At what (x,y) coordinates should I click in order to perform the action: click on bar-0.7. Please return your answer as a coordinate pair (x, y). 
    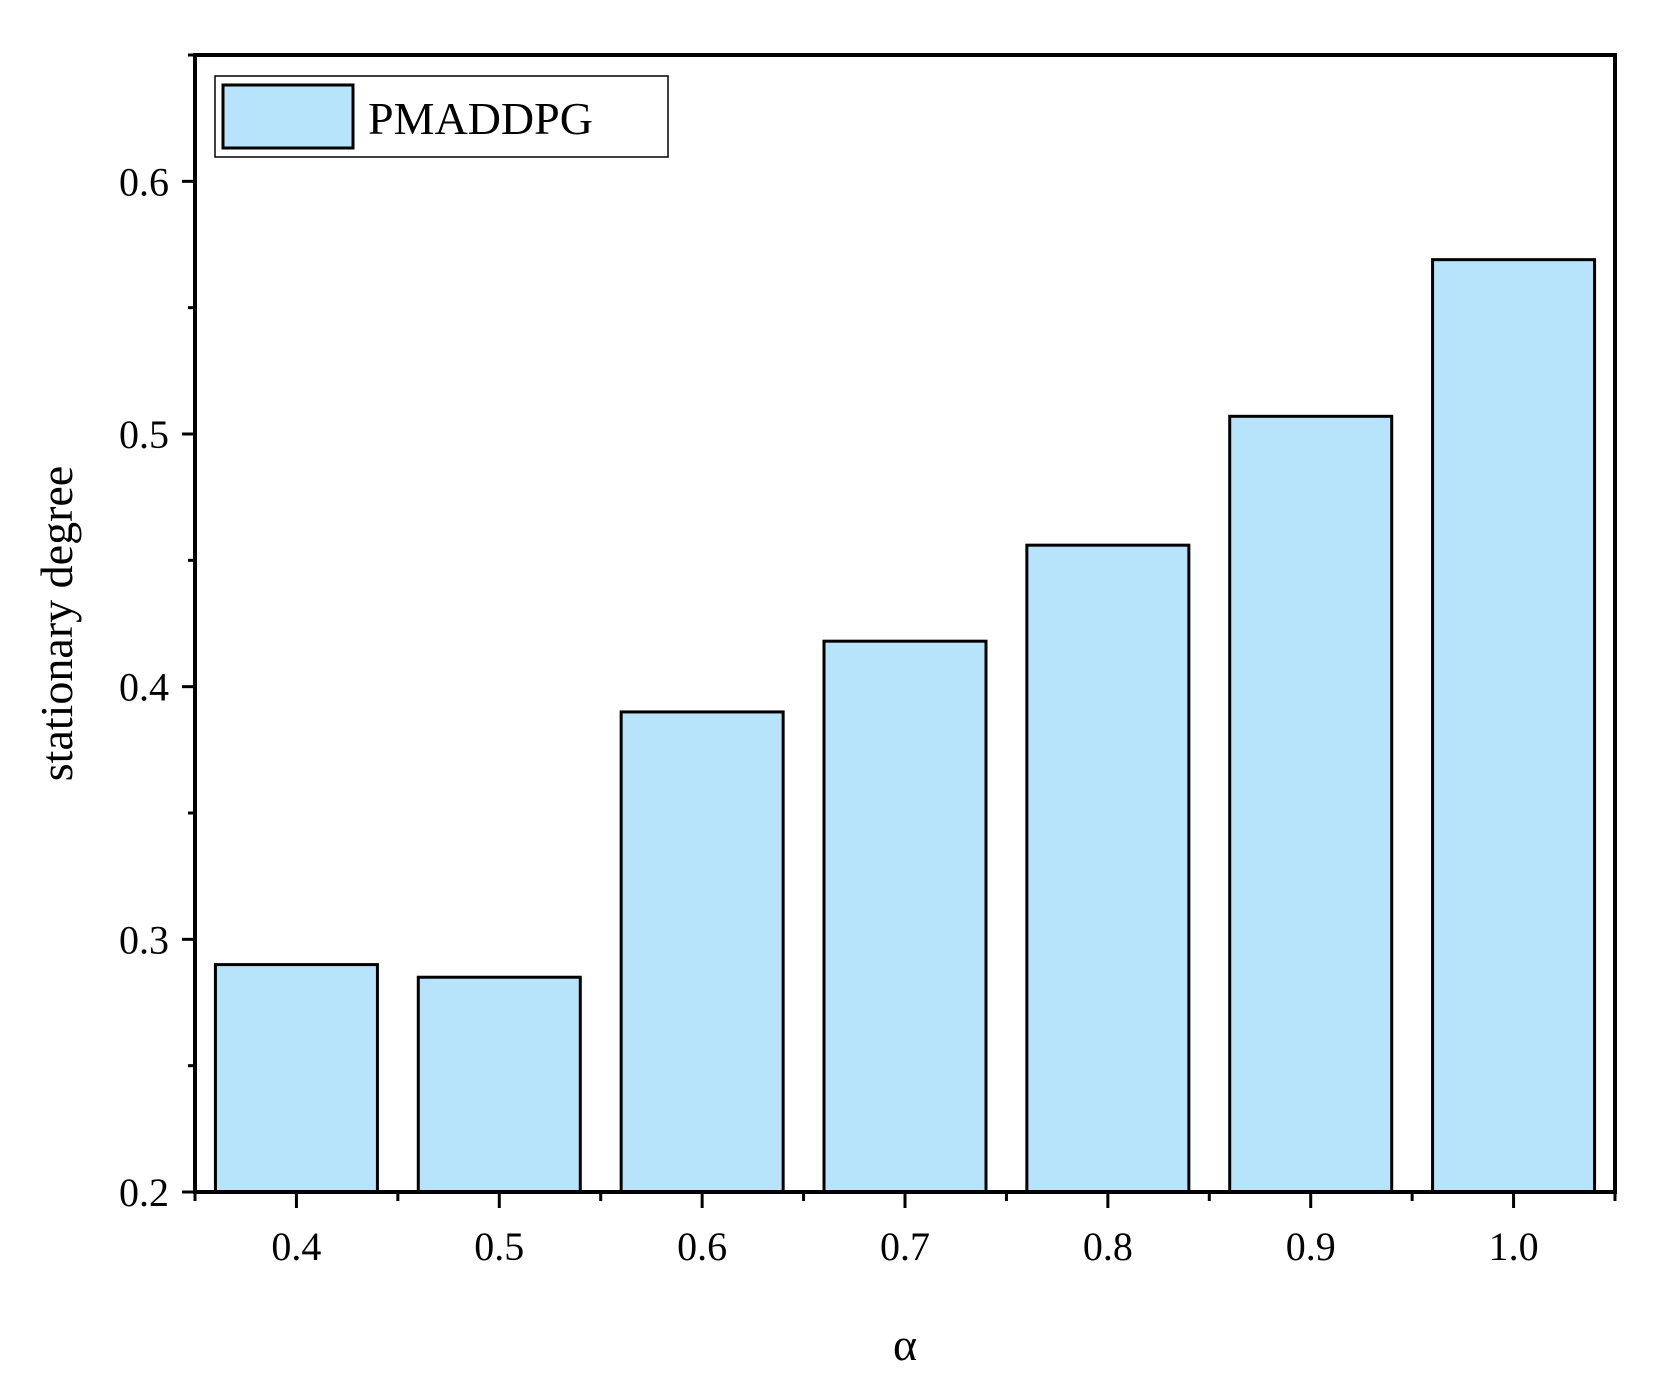
    Looking at the image, I should click on (905, 916).